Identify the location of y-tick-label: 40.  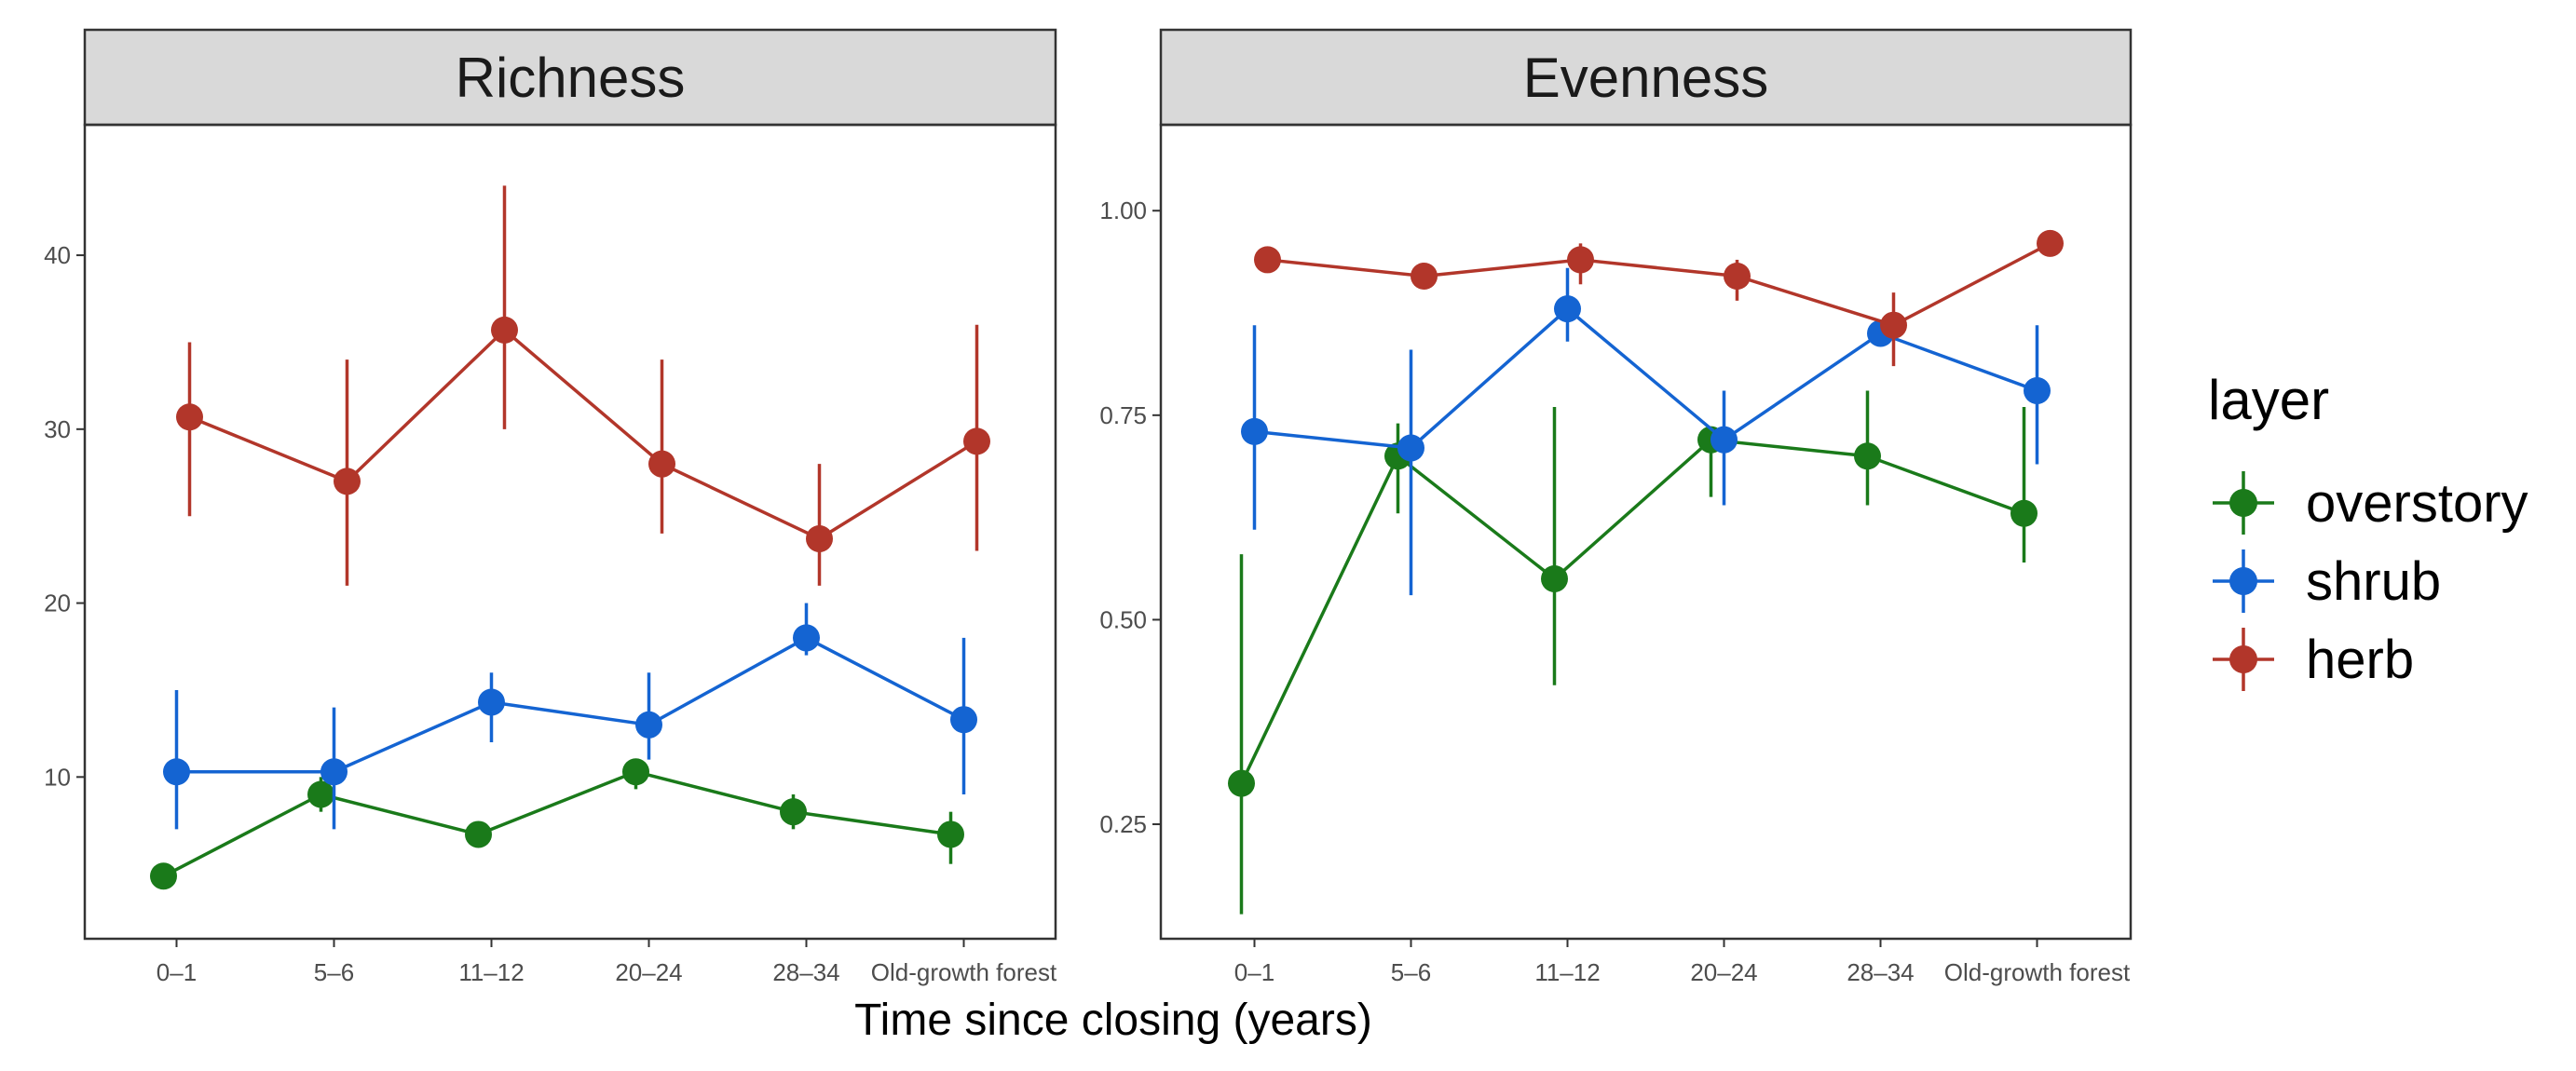
(57, 255).